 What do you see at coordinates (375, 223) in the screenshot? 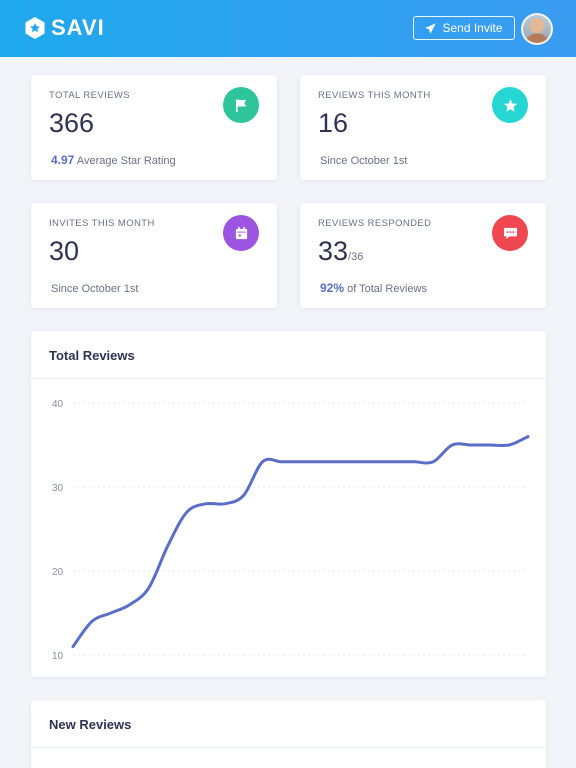
I see `stat-label: REVIEWS RESPONDED` at bounding box center [375, 223].